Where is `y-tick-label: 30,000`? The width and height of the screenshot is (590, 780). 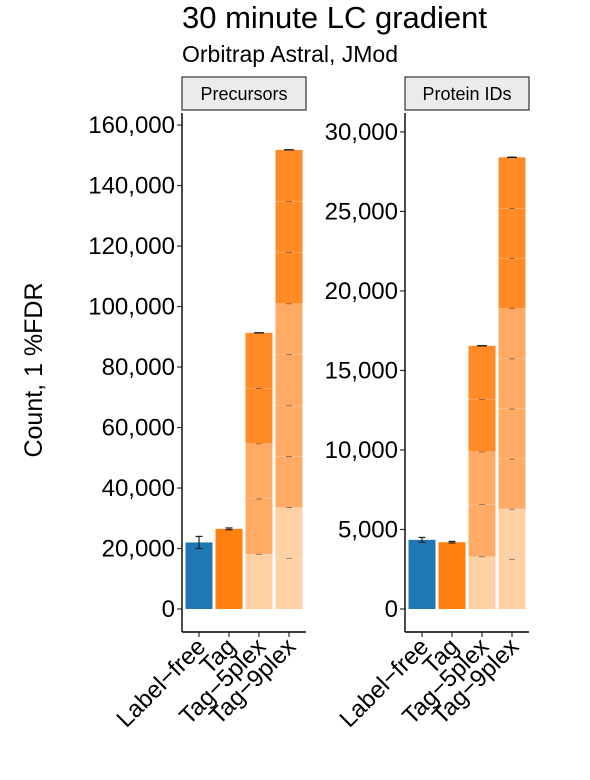
y-tick-label: 30,000 is located at coordinates (361, 132).